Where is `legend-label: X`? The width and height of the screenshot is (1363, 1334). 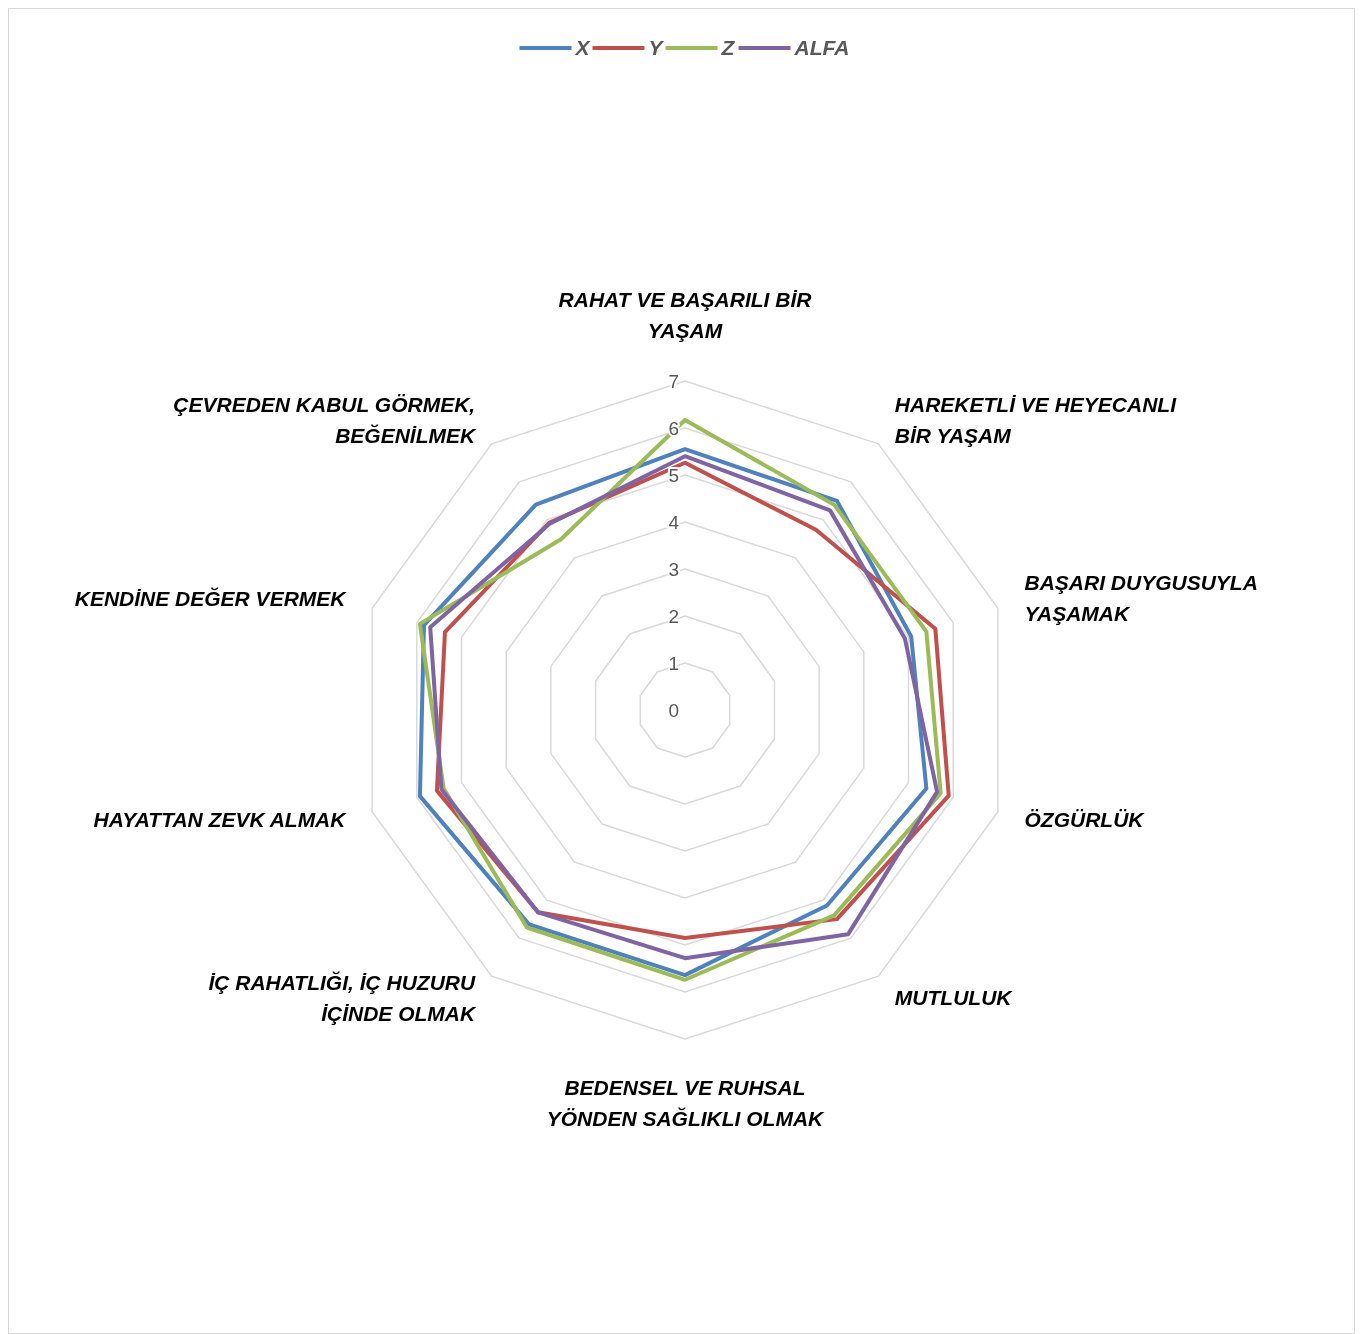 legend-label: X is located at coordinates (583, 48).